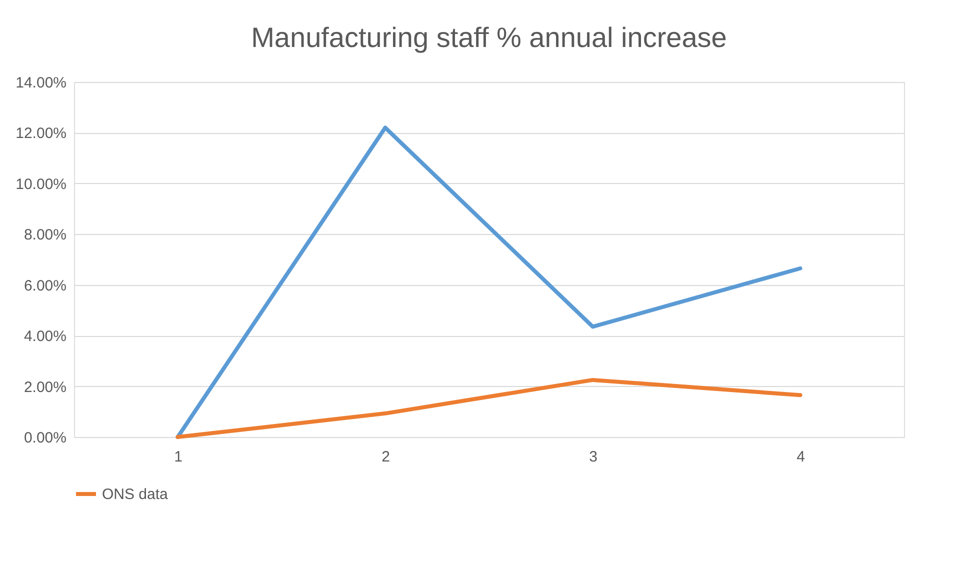 Image resolution: width=955 pixels, height=581 pixels. I want to click on x-tick-label: 3, so click(593, 457).